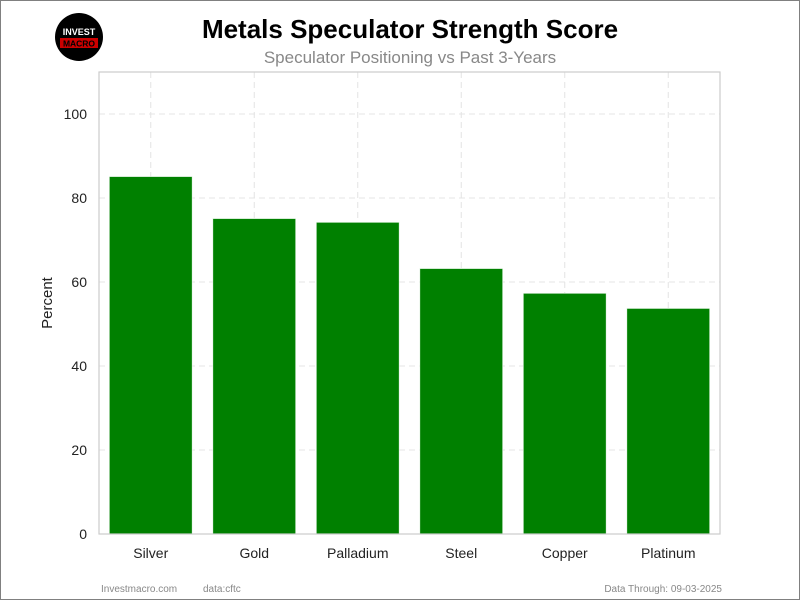 The height and width of the screenshot is (600, 800). I want to click on y-tick-label: 100, so click(76, 114).